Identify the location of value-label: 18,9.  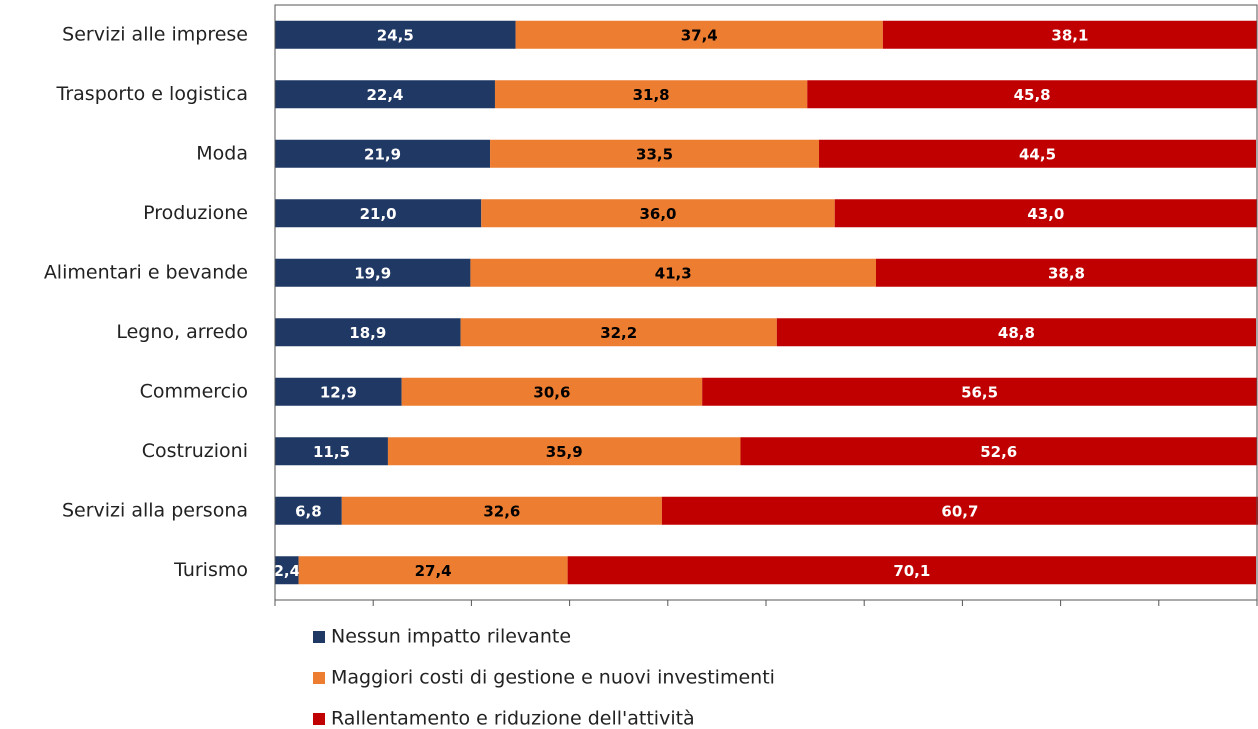
(367, 333).